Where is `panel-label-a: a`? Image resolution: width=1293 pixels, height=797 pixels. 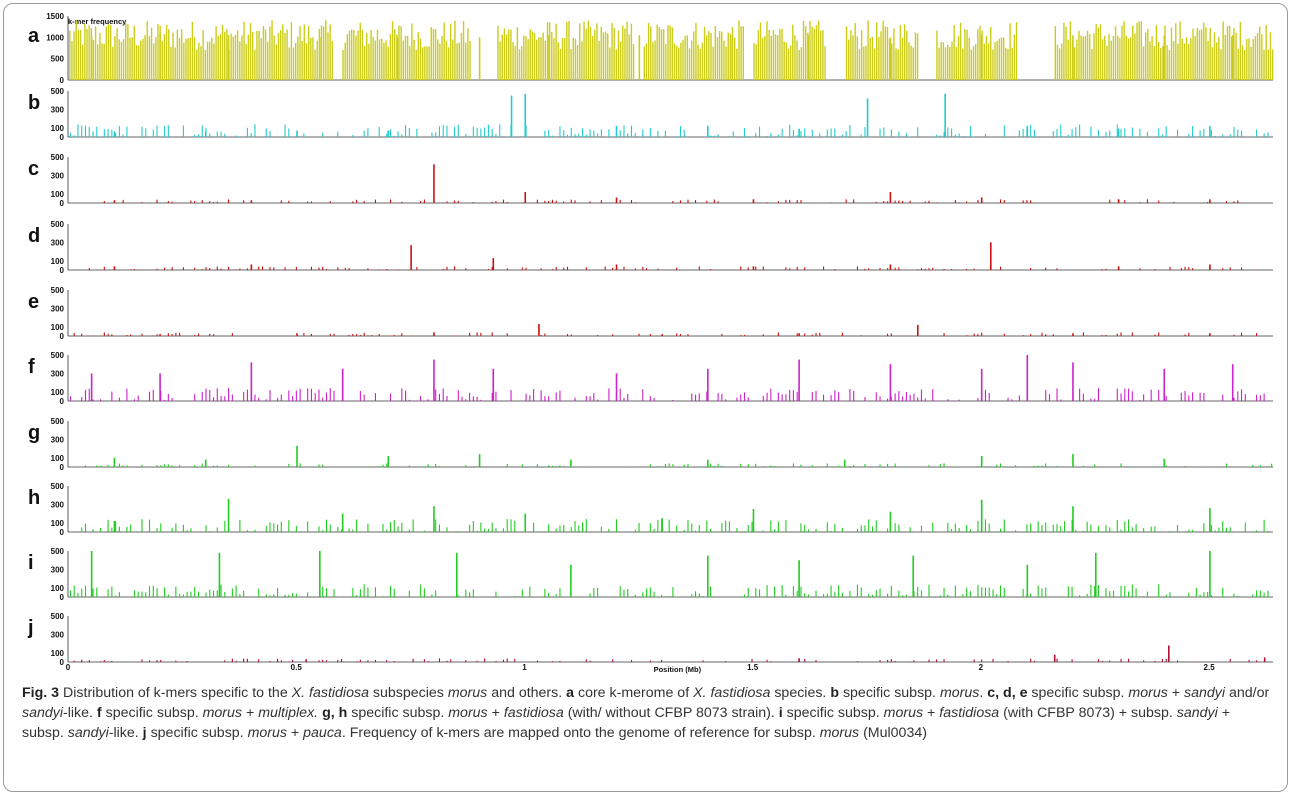
panel-label-a: a is located at coordinates (34, 36).